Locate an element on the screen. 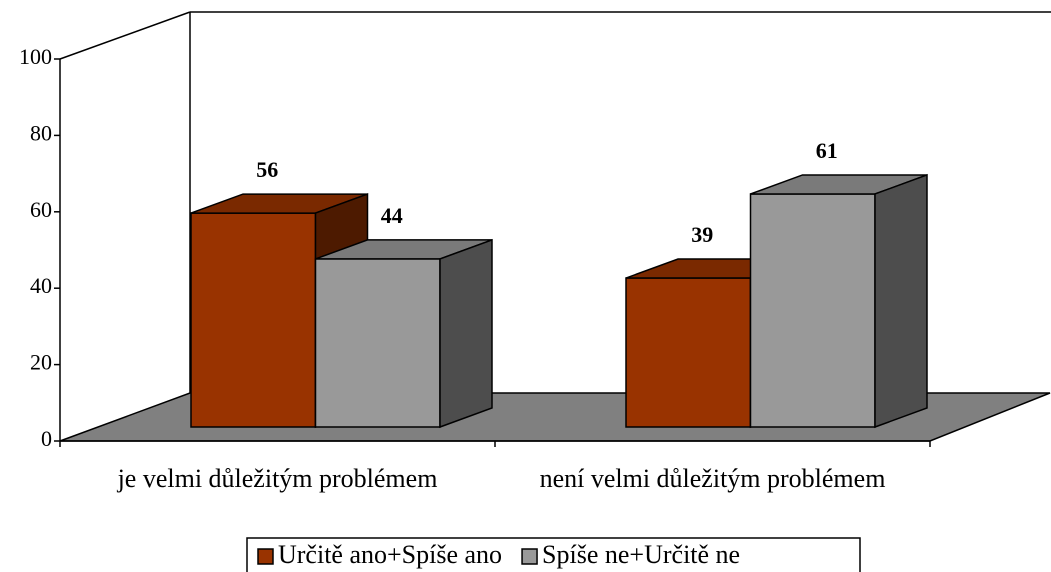  value-label: 61 is located at coordinates (827, 150).